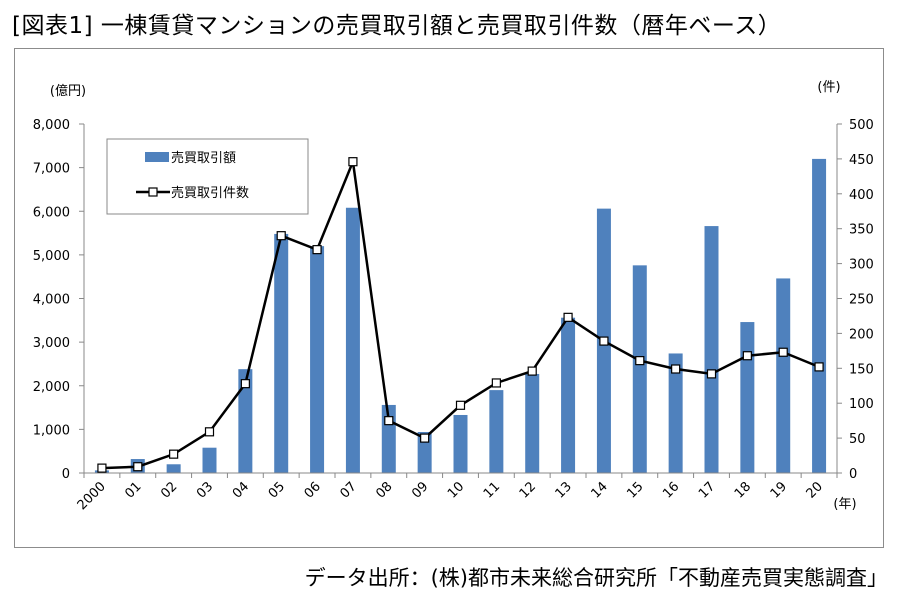 Image resolution: width=900 pixels, height=603 pixels. What do you see at coordinates (853, 474) in the screenshot?
I see `y-right-tick-label: 0` at bounding box center [853, 474].